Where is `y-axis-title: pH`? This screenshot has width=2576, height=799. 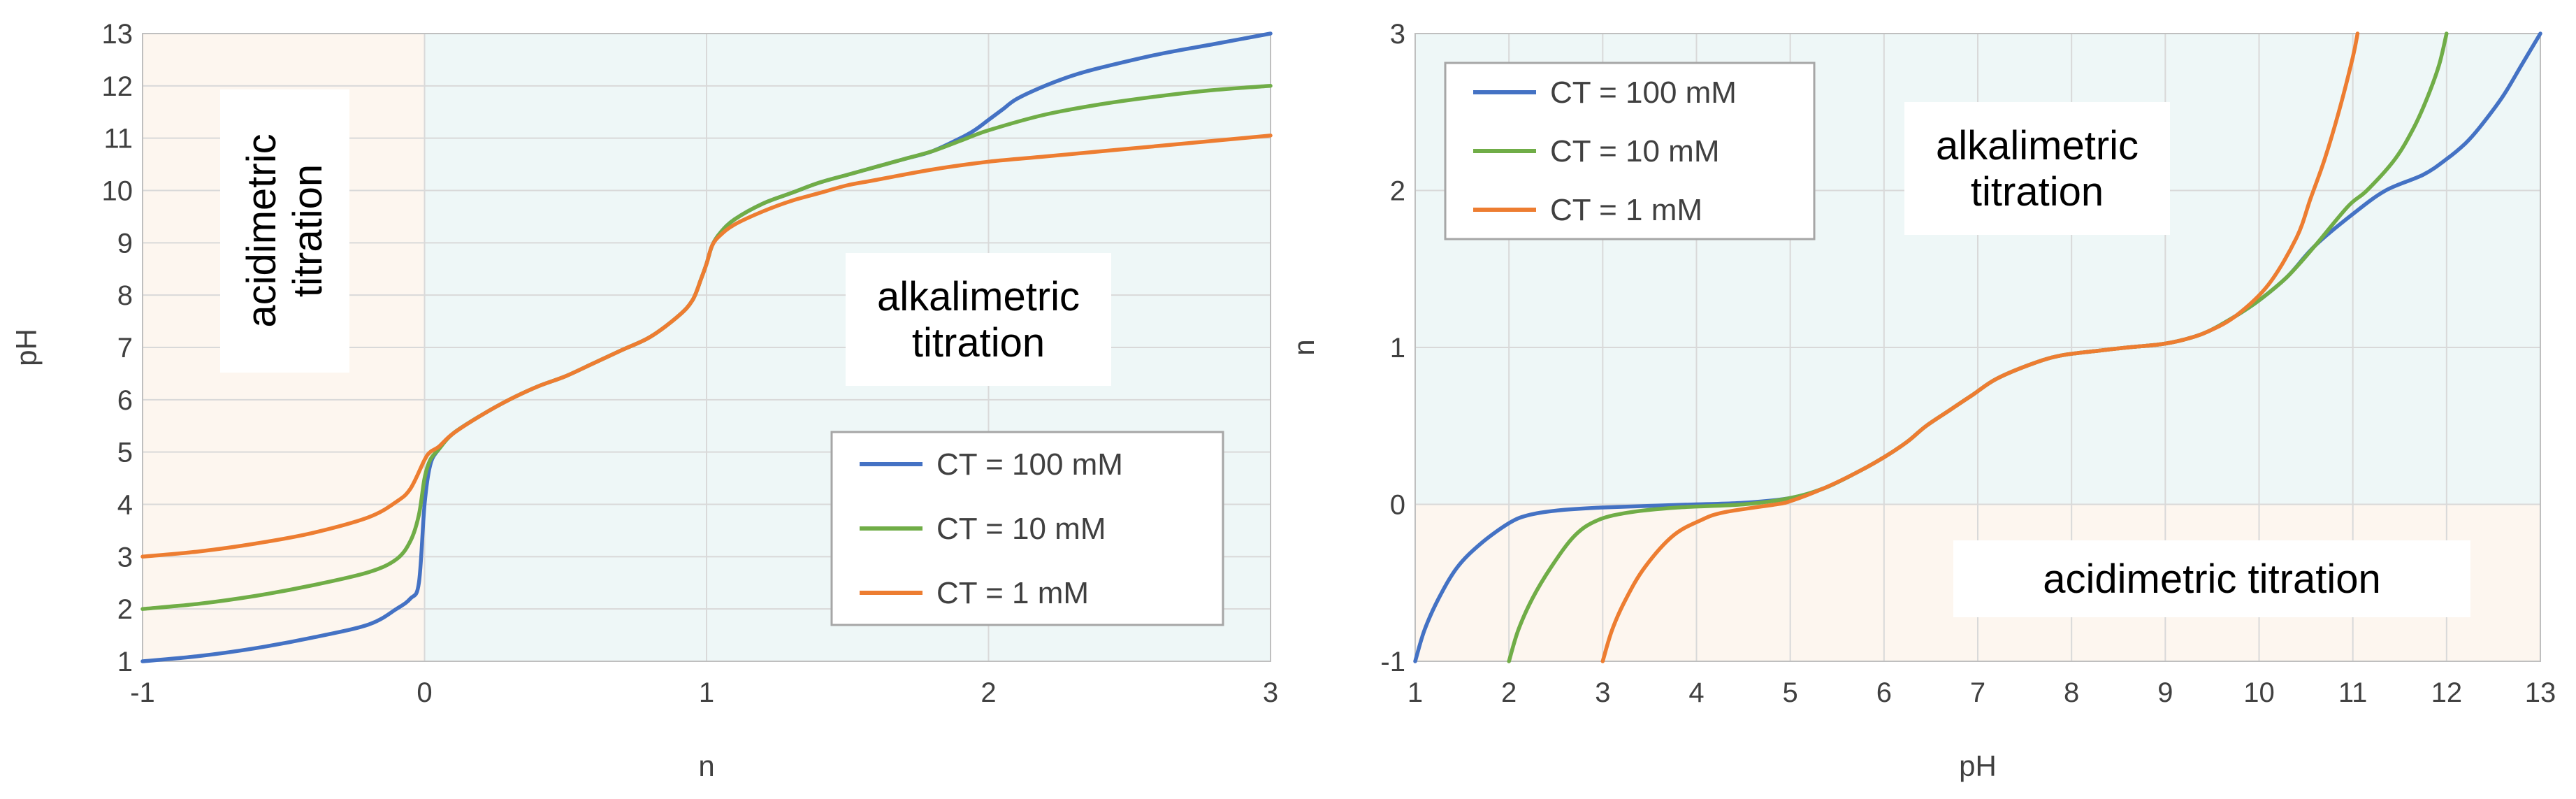 y-axis-title: pH is located at coordinates (27, 347).